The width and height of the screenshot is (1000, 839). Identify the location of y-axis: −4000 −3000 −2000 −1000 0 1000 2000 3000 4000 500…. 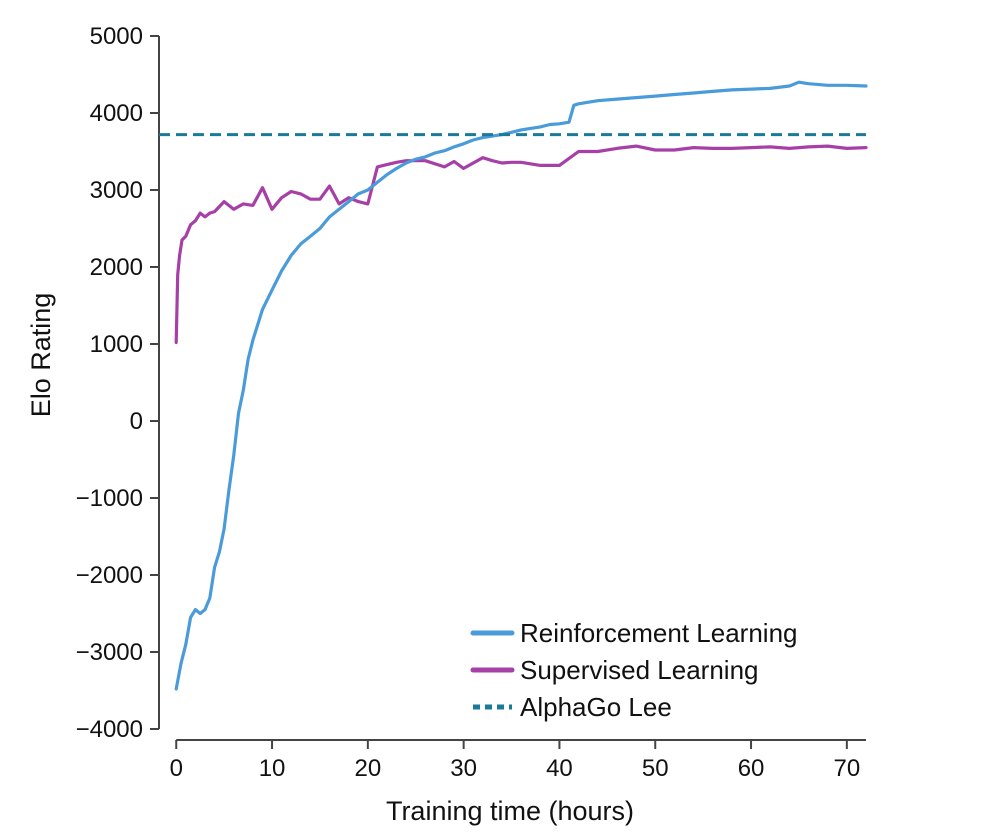
(118, 383).